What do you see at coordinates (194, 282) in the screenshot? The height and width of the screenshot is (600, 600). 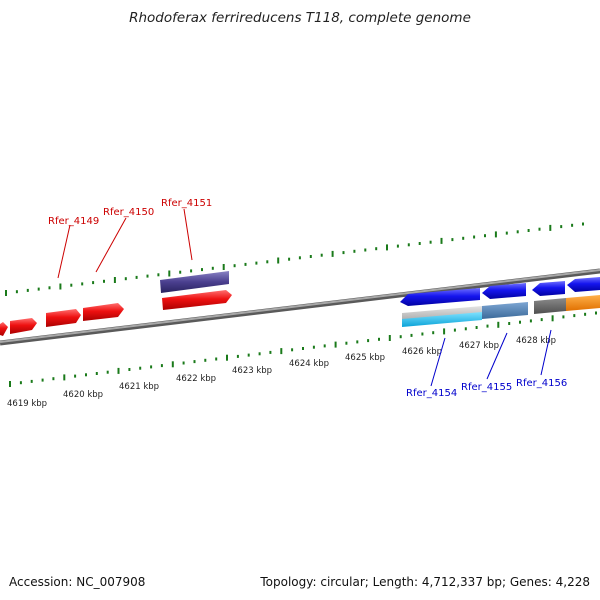 I see `gene-purple` at bounding box center [194, 282].